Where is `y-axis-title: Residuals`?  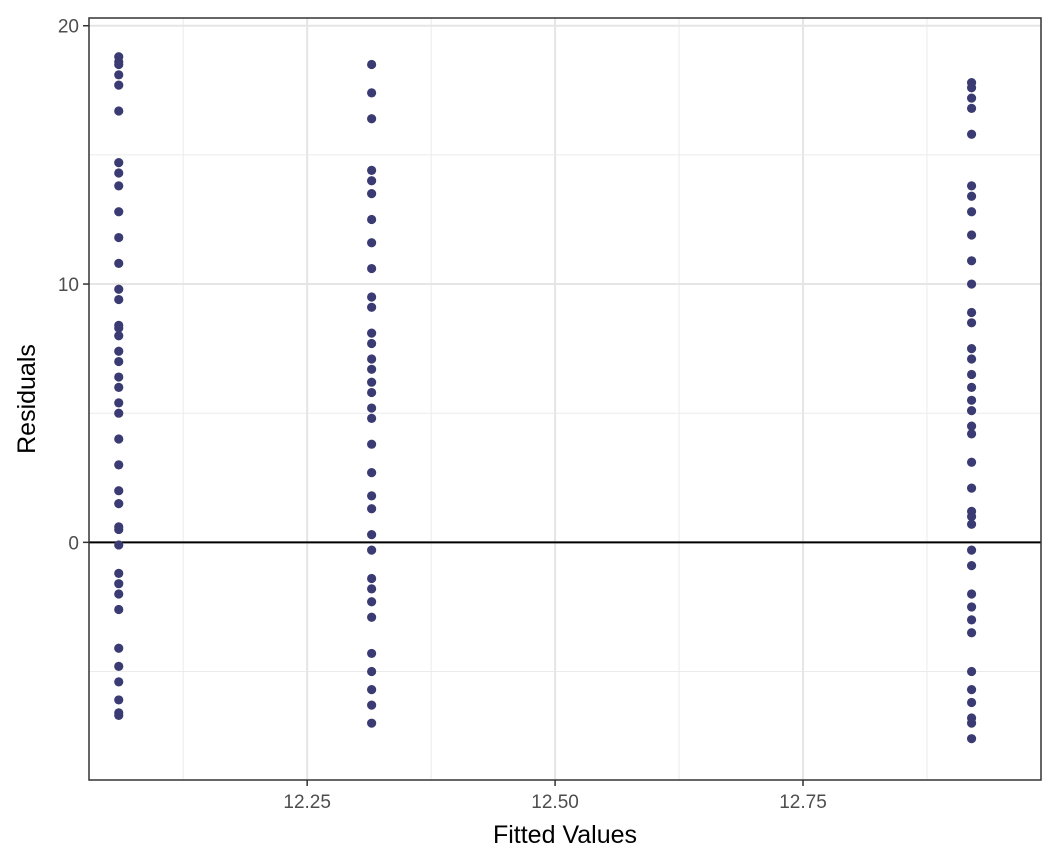
y-axis-title: Residuals is located at coordinates (27, 399).